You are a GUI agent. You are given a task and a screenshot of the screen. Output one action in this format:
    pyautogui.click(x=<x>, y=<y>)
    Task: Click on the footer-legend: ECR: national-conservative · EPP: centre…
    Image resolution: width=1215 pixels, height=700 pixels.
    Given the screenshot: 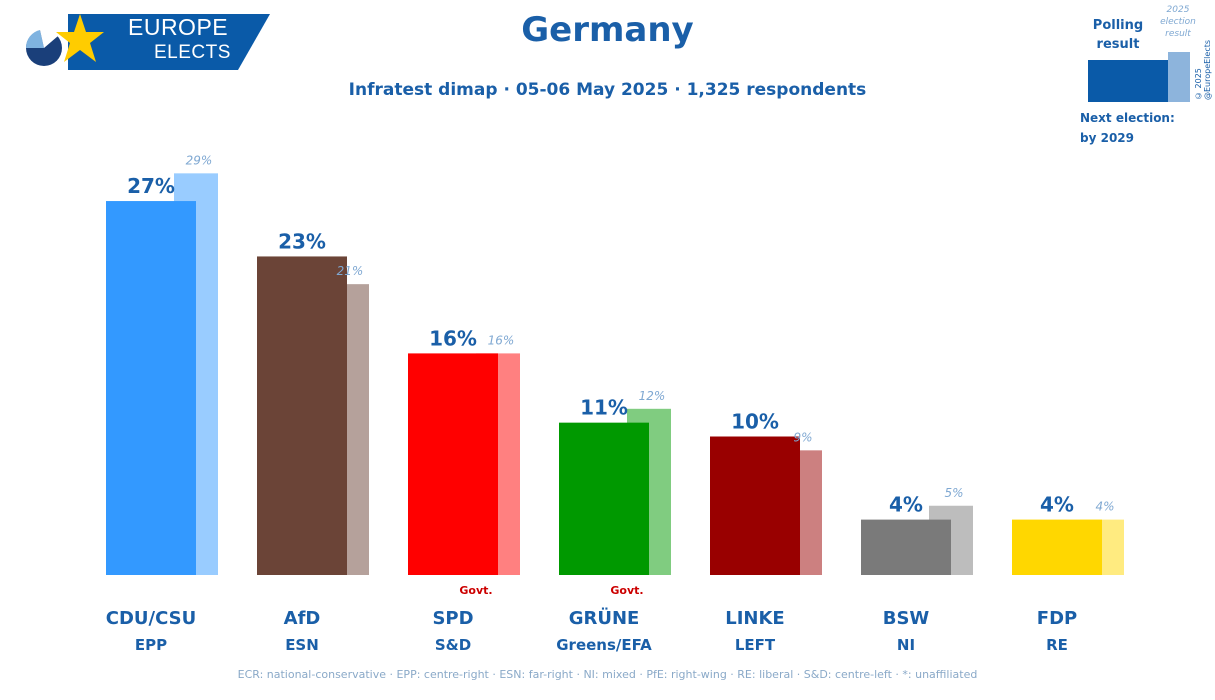 What is the action you would take?
    pyautogui.click(x=607, y=674)
    